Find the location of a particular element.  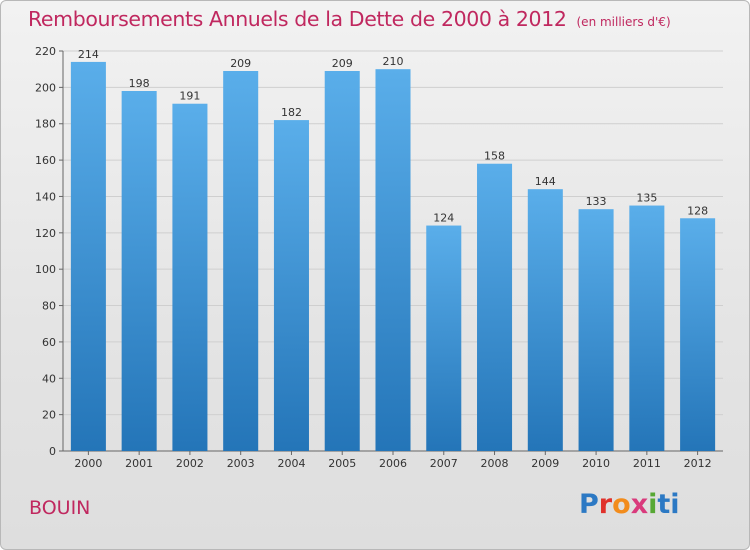

bar-2011 is located at coordinates (647, 328).